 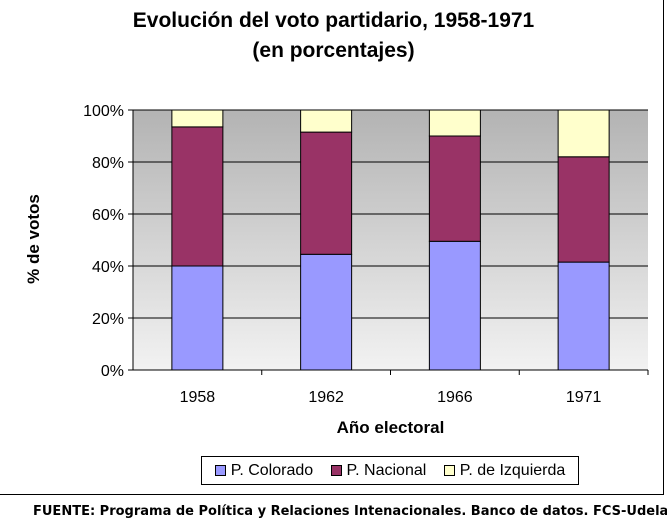 I want to click on bar-p-de-izquierda-1958, so click(x=197, y=118).